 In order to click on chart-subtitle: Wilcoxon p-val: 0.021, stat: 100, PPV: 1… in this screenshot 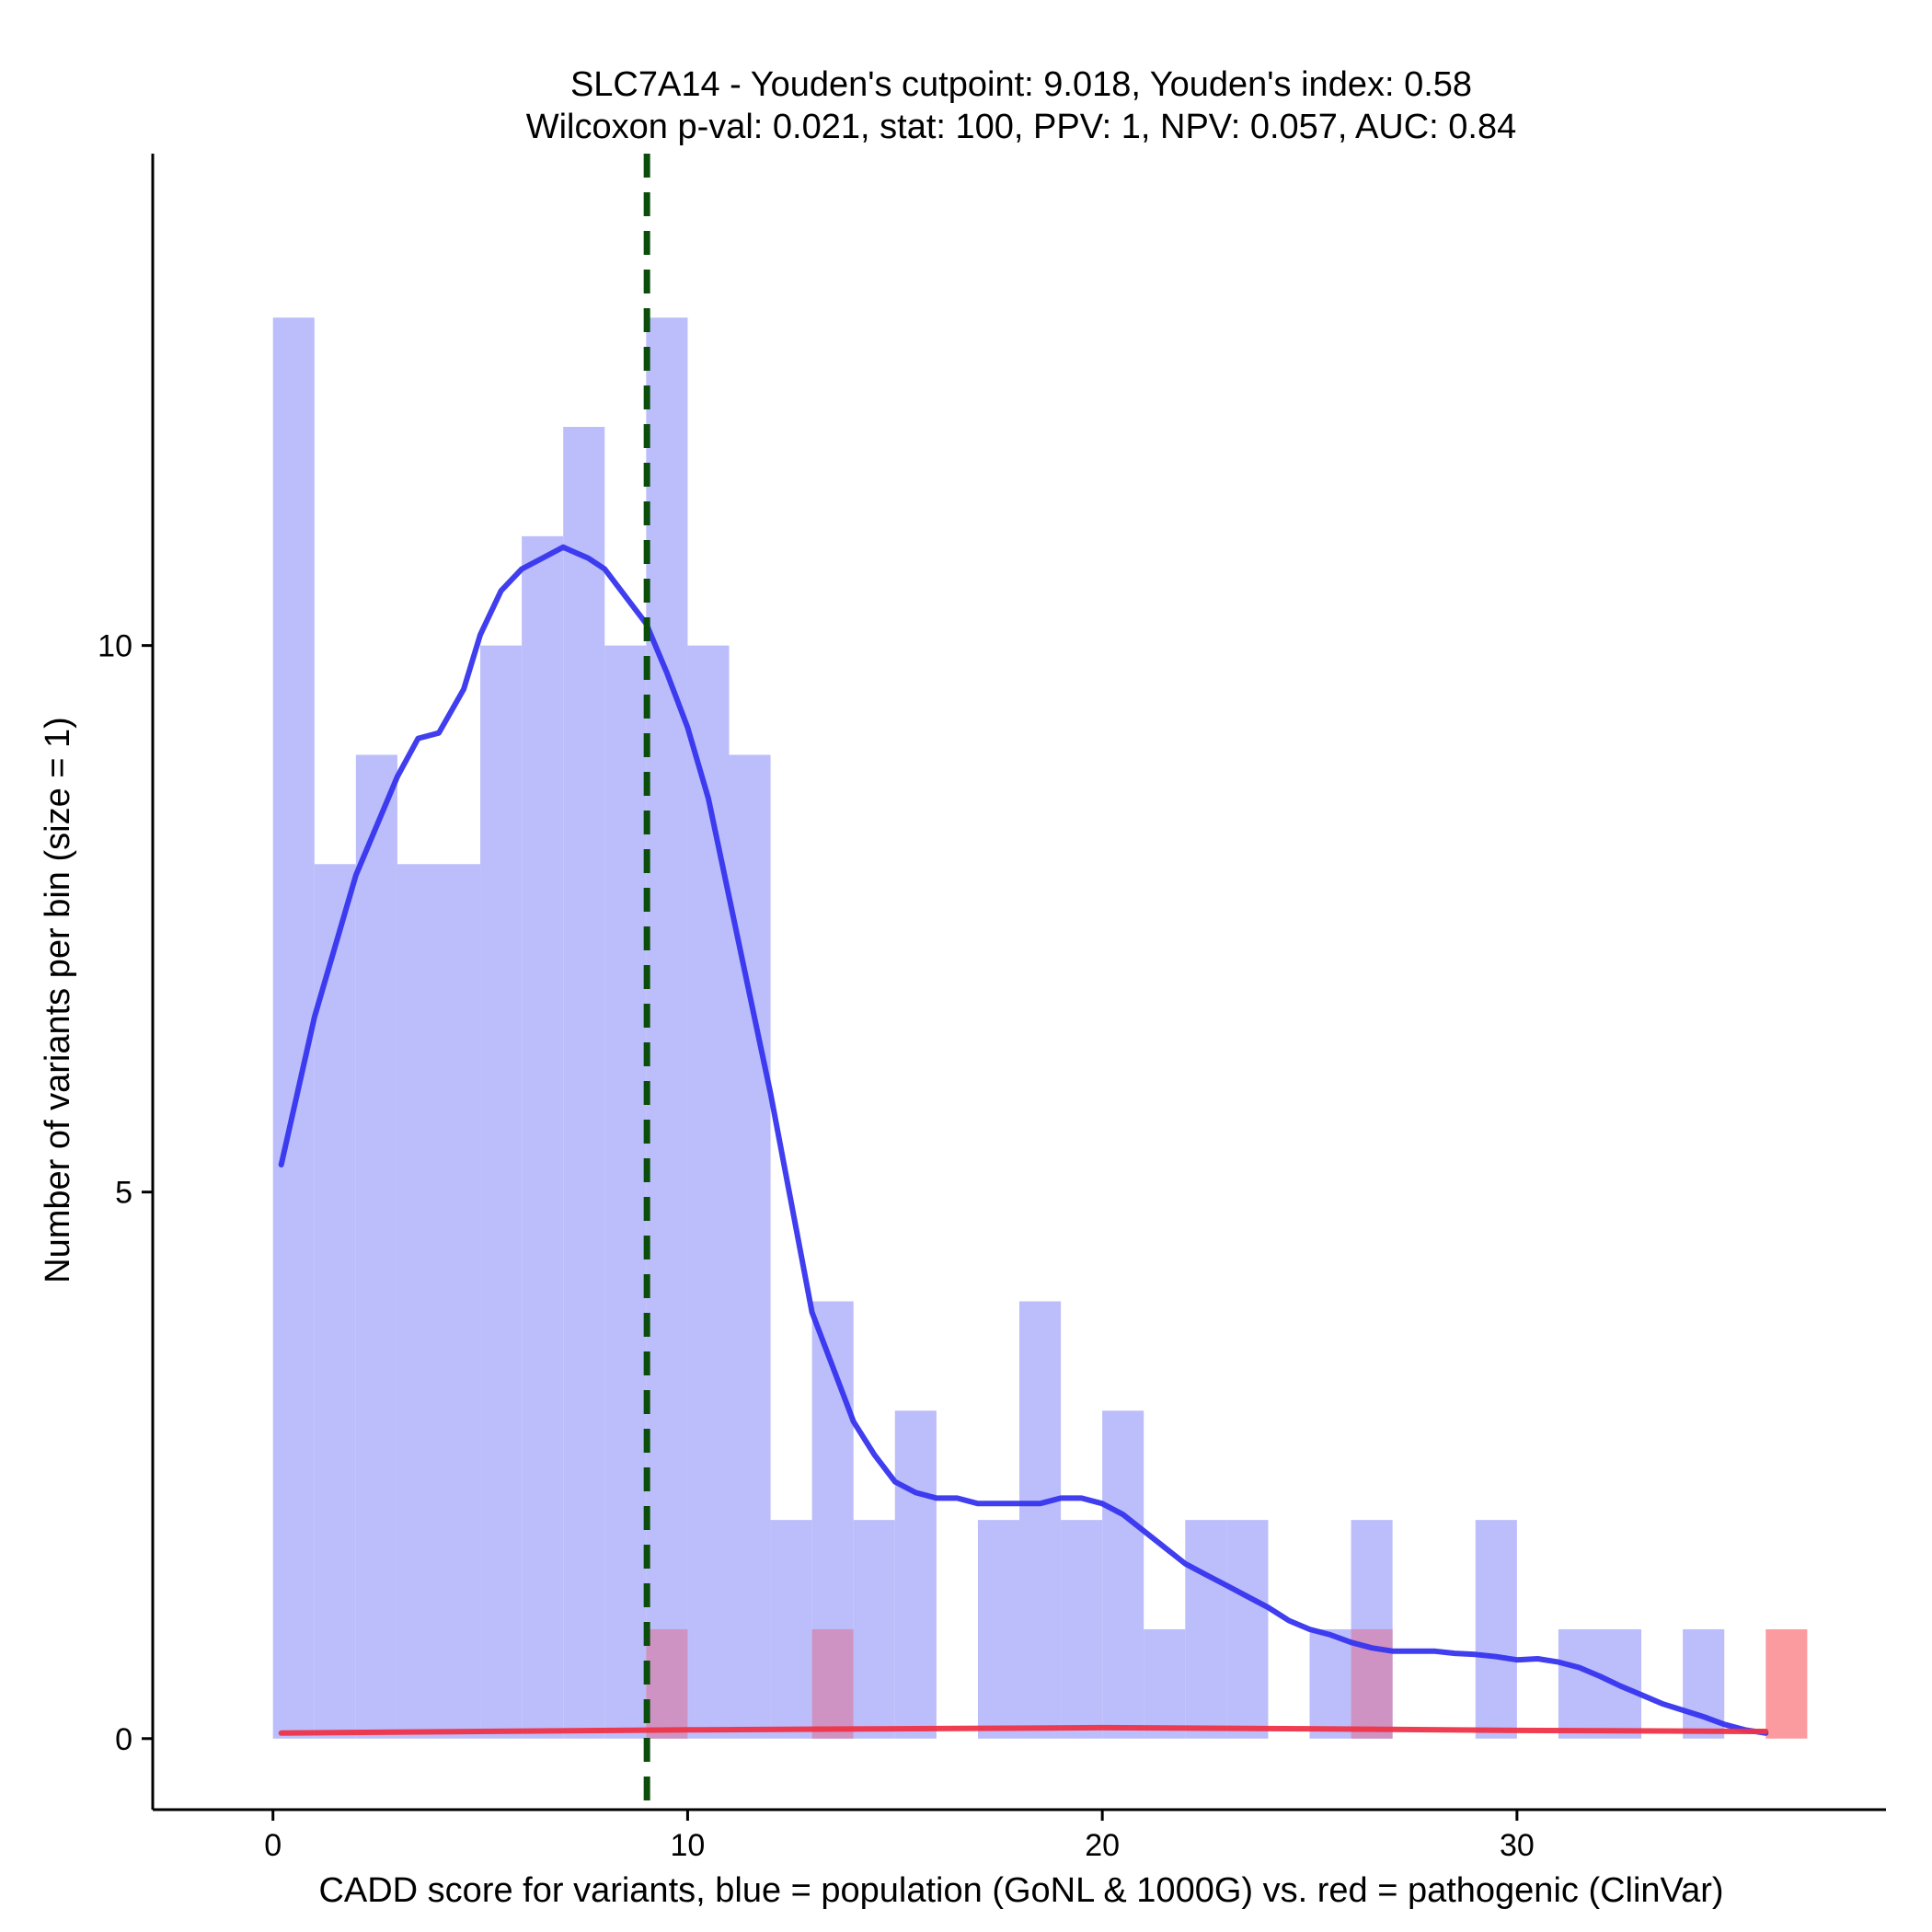, I will do `click(1021, 127)`.